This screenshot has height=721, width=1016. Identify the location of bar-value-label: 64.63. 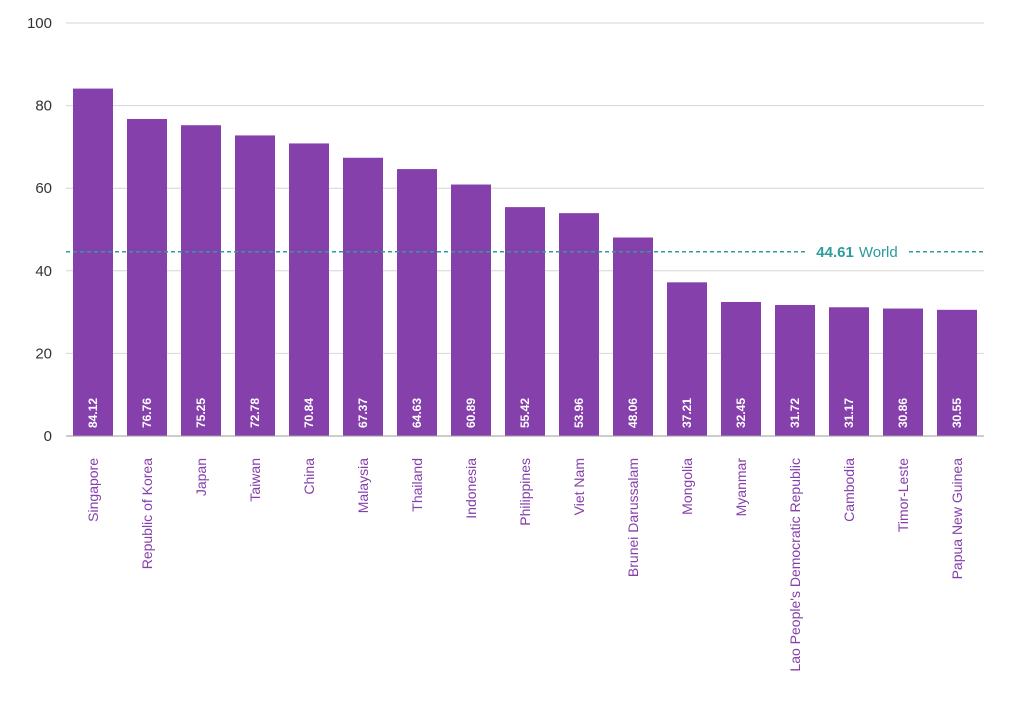
(417, 413).